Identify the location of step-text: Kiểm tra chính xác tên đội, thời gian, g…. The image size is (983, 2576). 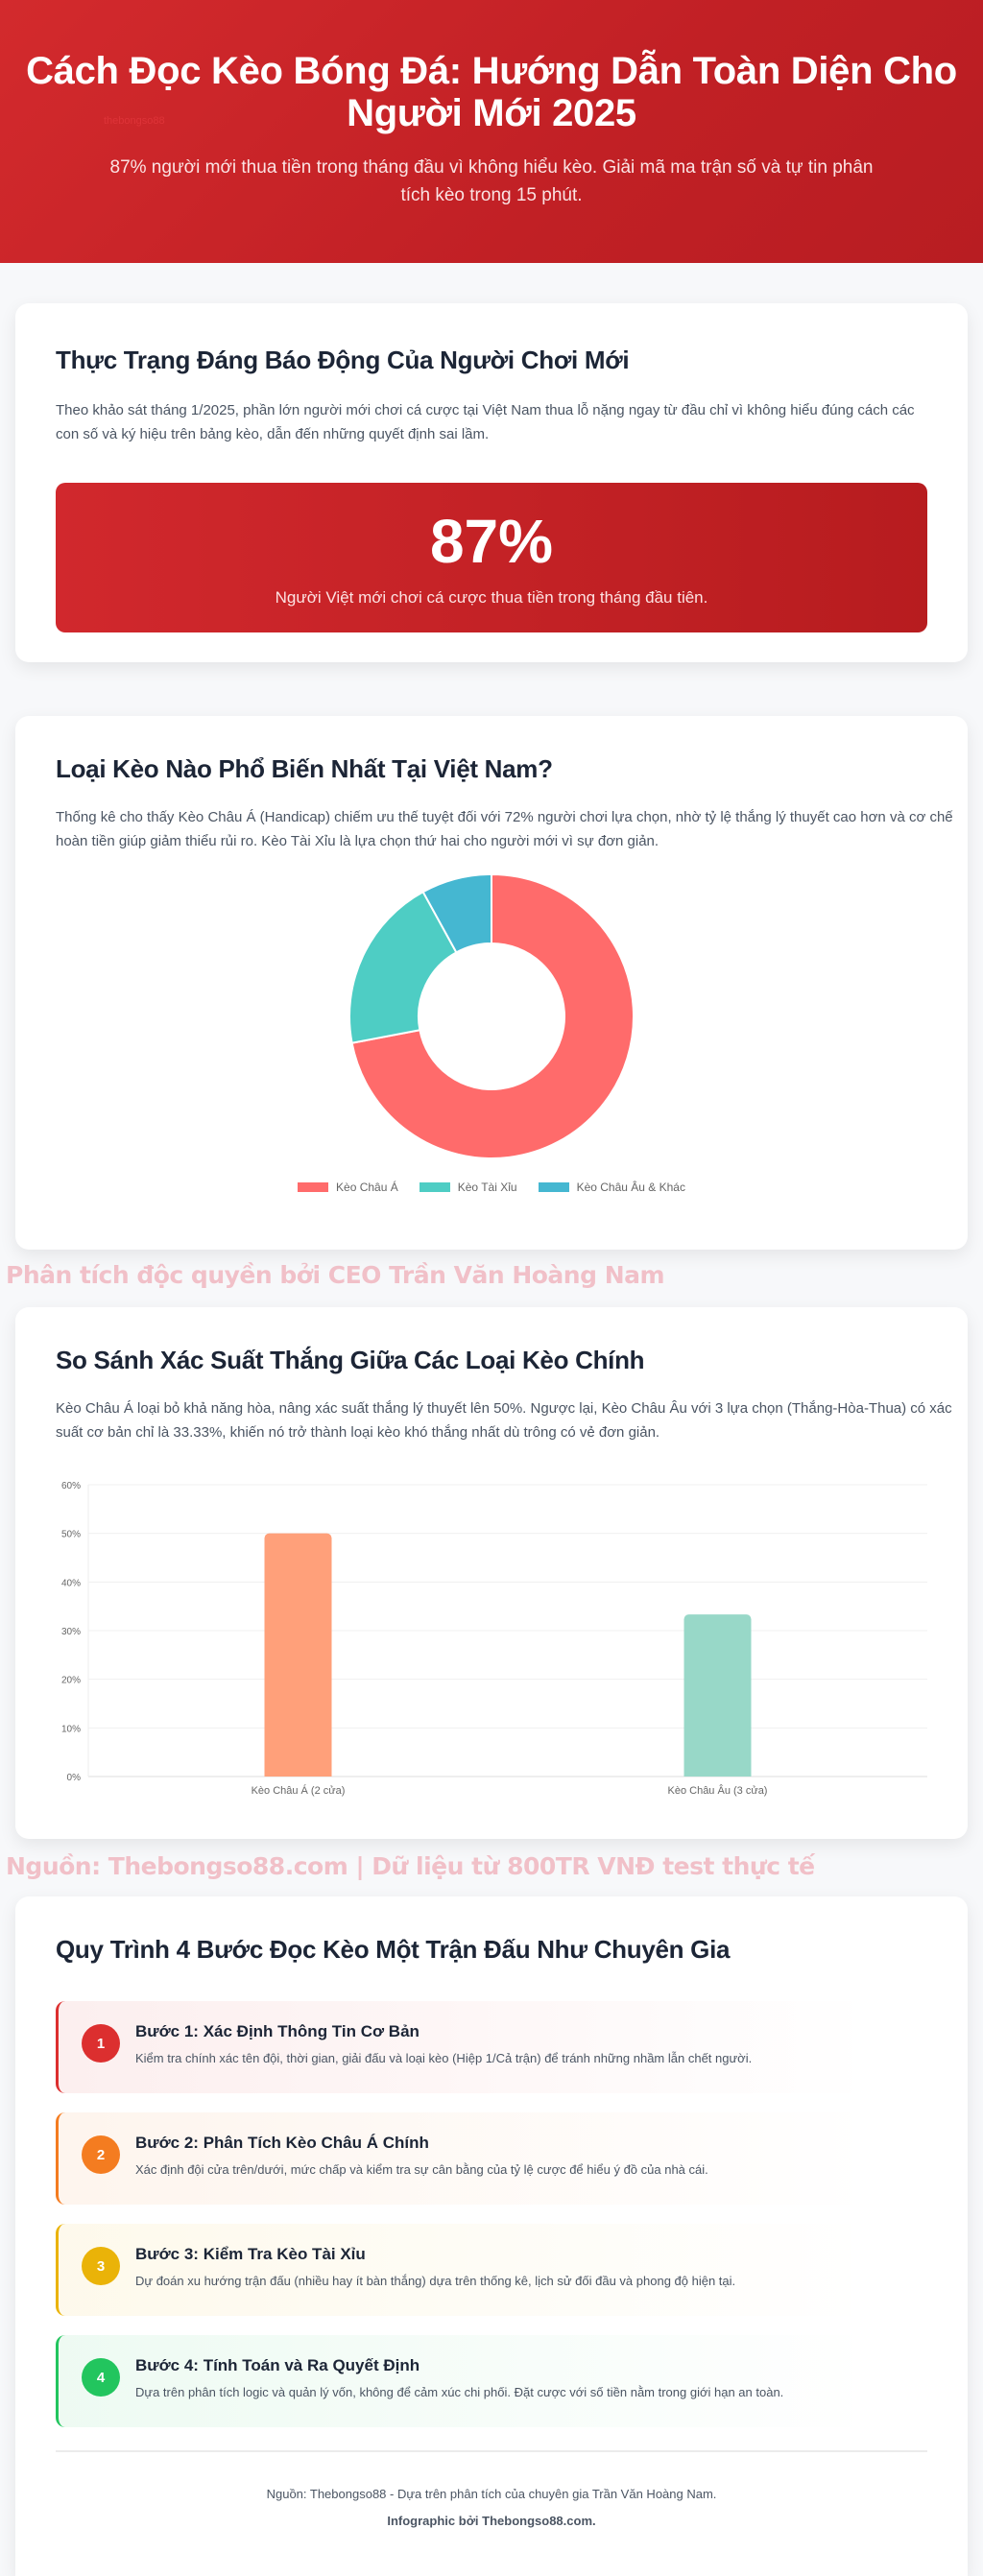
(444, 2058).